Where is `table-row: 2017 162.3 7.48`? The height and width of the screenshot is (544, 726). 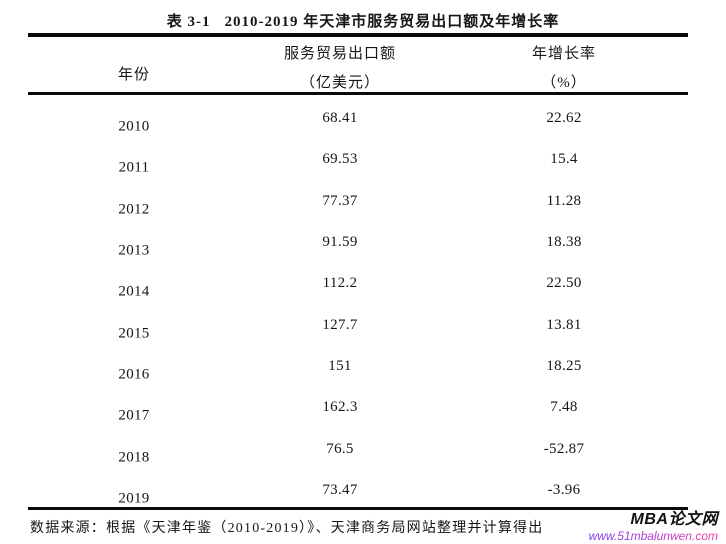 table-row: 2017 162.3 7.48 is located at coordinates (358, 407).